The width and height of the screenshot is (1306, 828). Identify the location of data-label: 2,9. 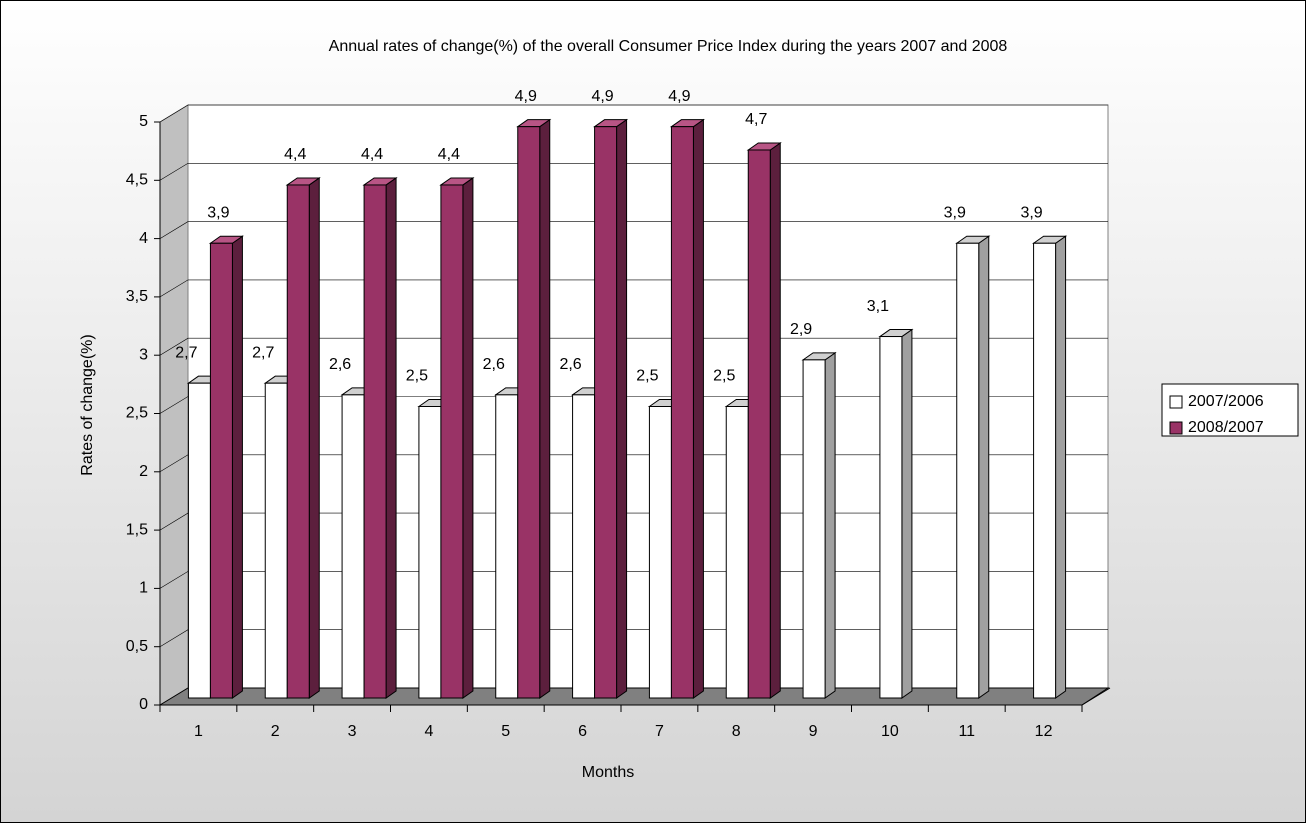
(801, 329).